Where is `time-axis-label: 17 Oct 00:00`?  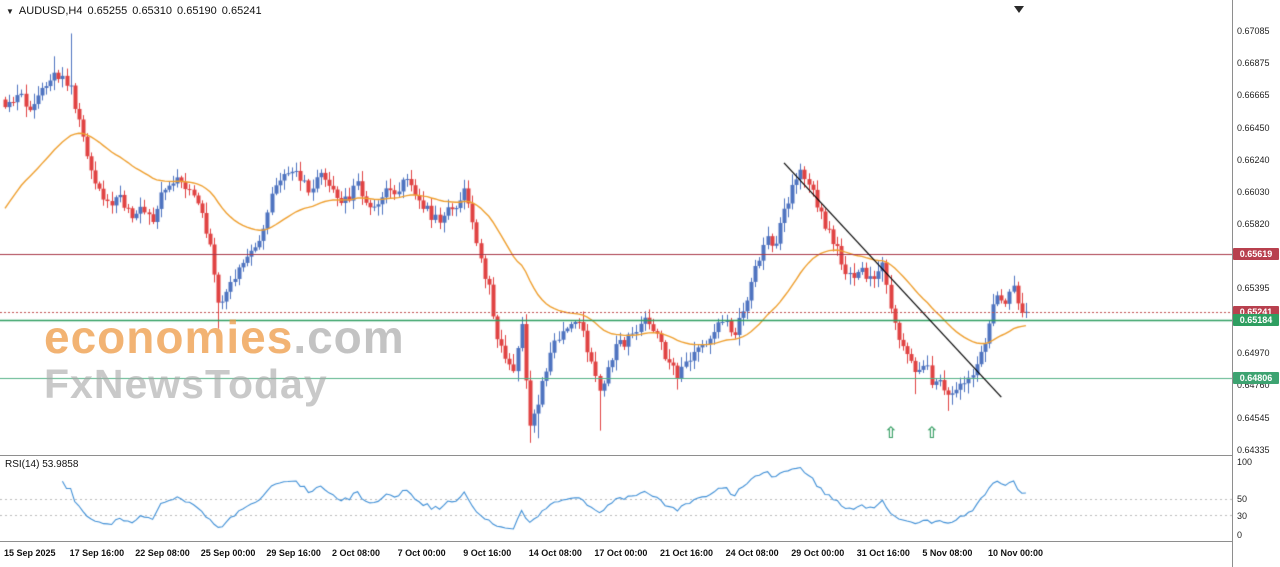
time-axis-label: 17 Oct 00:00 is located at coordinates (621, 553).